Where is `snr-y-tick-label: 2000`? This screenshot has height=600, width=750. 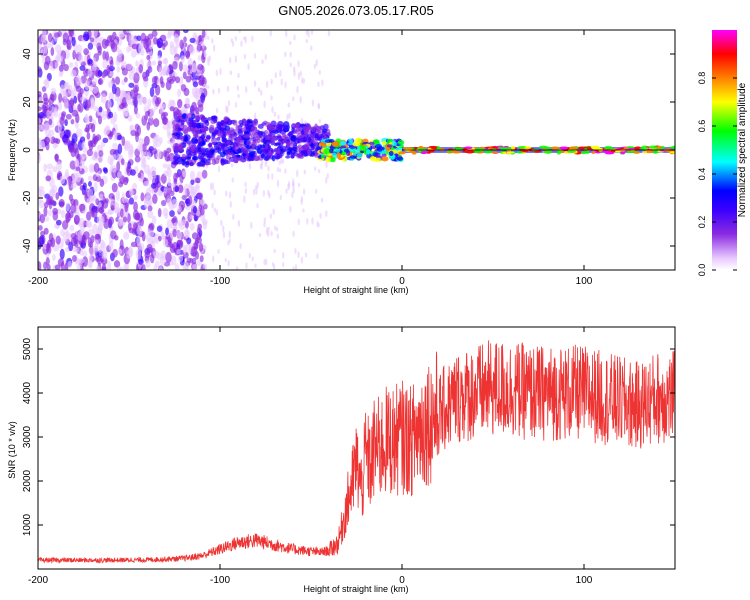 snr-y-tick-label: 2000 is located at coordinates (27, 480).